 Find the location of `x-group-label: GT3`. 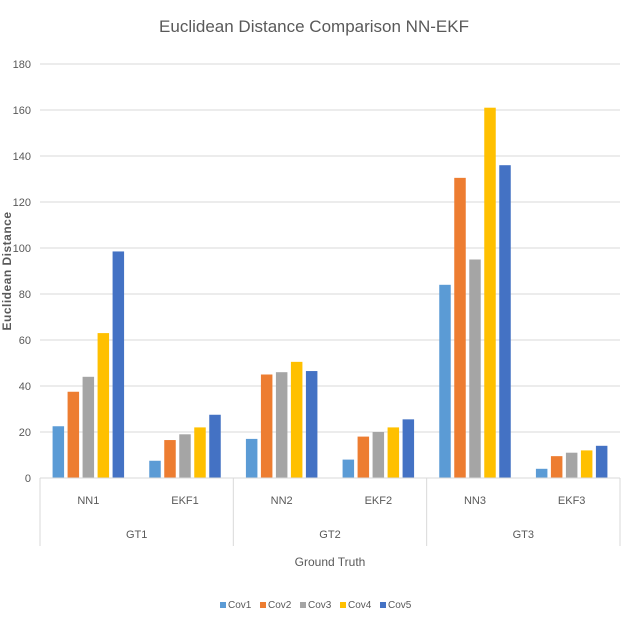

x-group-label: GT3 is located at coordinates (523, 535).